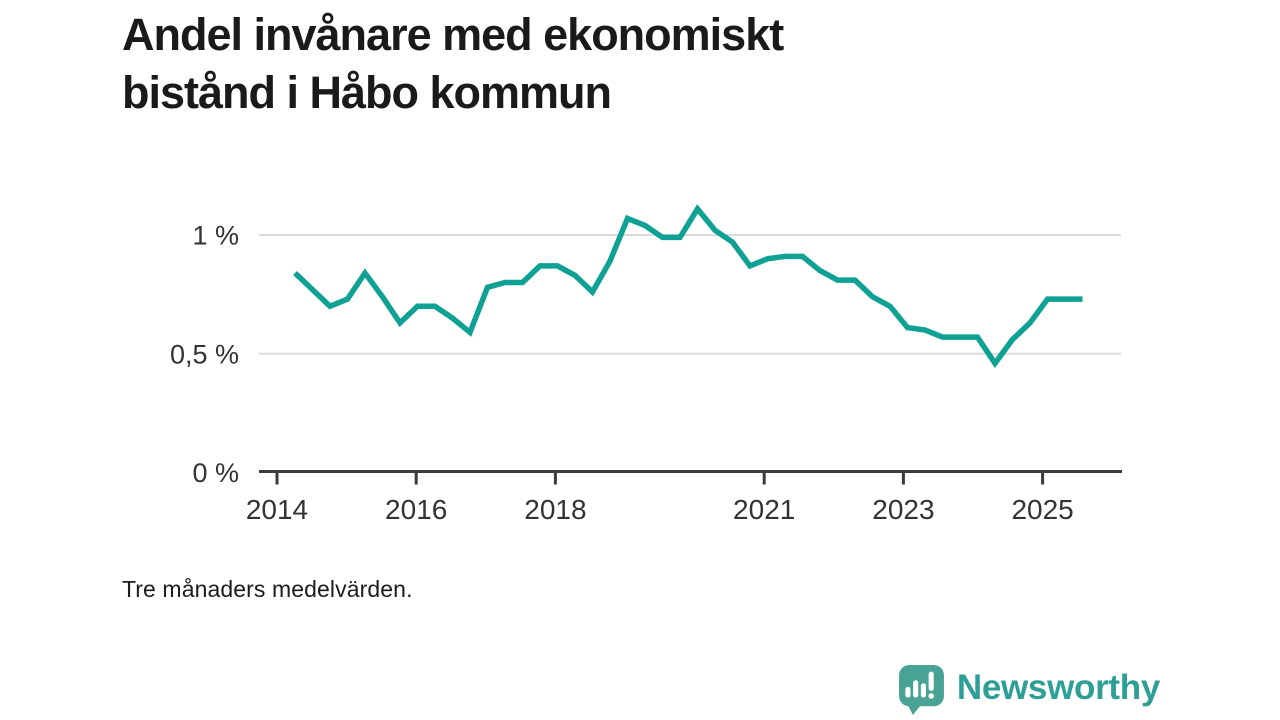  Describe the element at coordinates (215, 473) in the screenshot. I see `y-tick-label: 0 %` at that location.